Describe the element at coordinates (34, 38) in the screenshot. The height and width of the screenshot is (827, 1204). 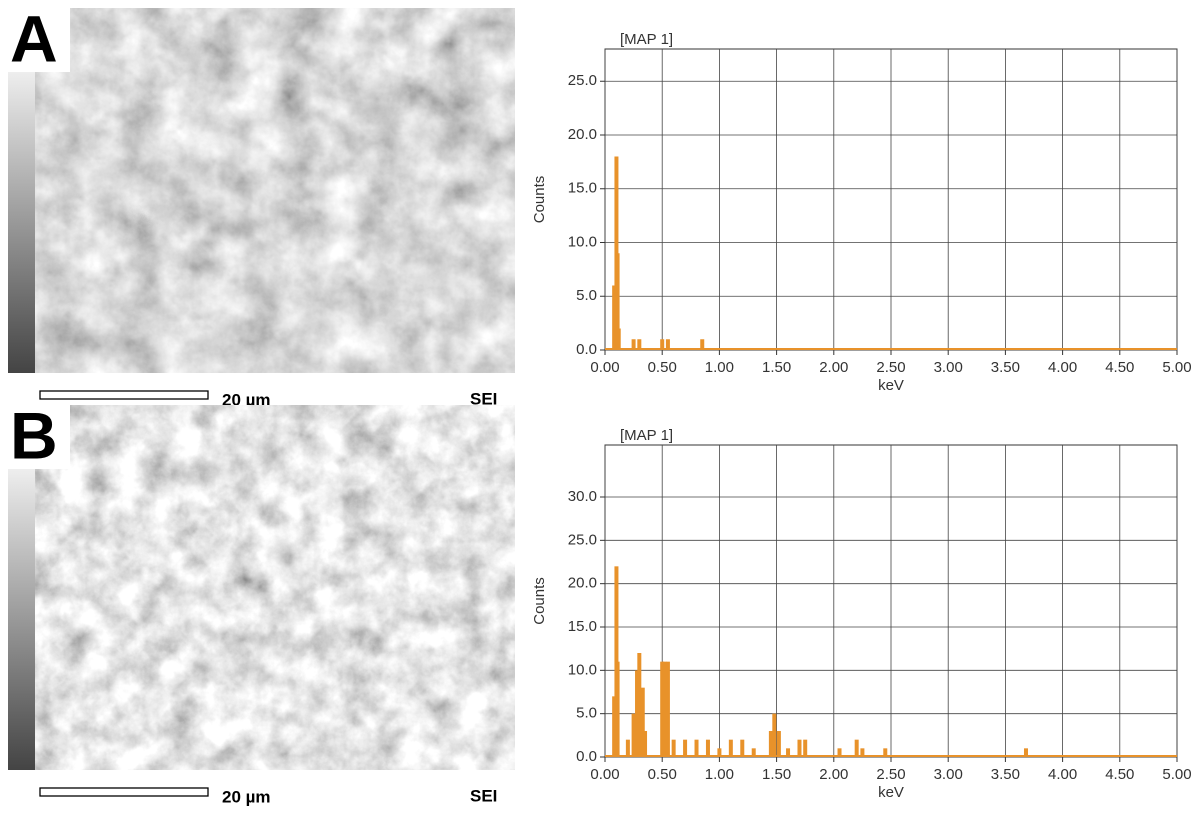
I see `panel-label: A` at that location.